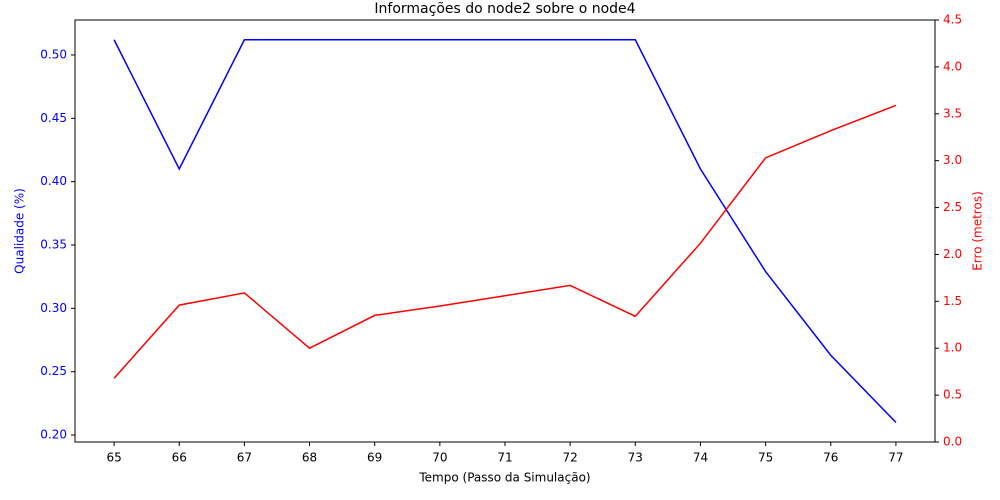 The image size is (1000, 500). What do you see at coordinates (830, 458) in the screenshot?
I see `x-tick-label: 76` at bounding box center [830, 458].